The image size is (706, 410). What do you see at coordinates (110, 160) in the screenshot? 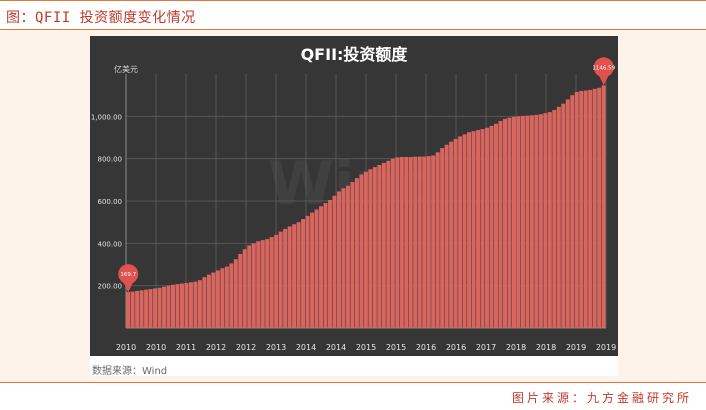
I see `y-tick-label: 800.00` at bounding box center [110, 160].